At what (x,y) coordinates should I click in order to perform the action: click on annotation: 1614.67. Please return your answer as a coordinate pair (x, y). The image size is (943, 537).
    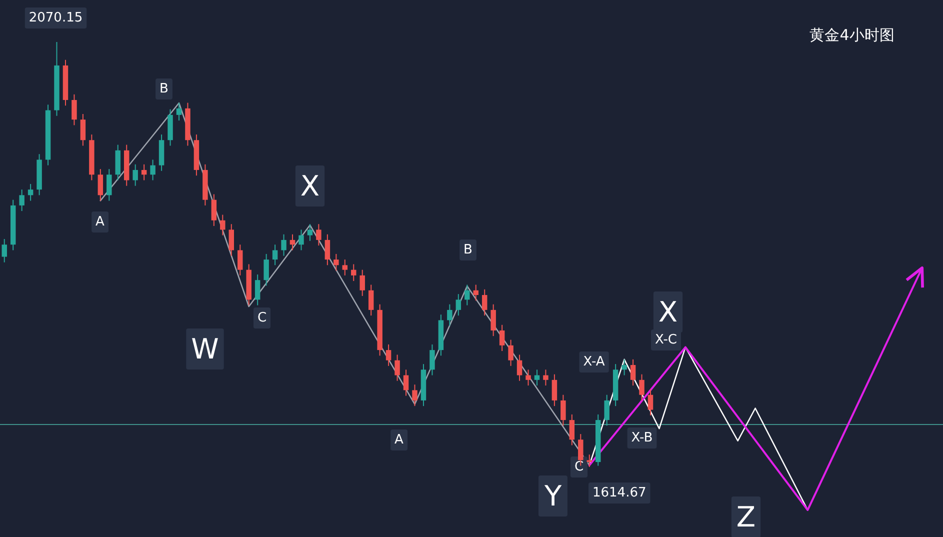
    Looking at the image, I should click on (619, 493).